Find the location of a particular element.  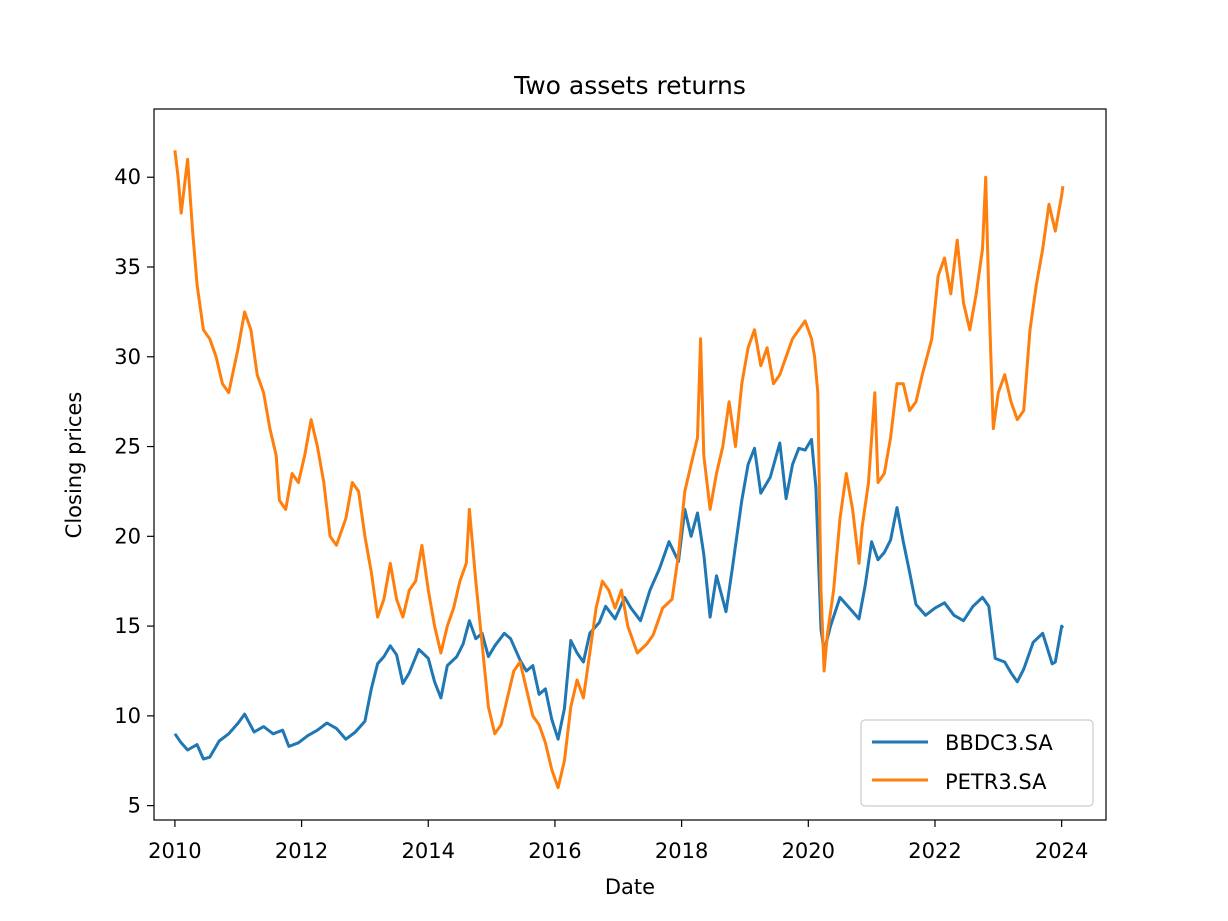

y-tick-label: 40 is located at coordinates (127, 177).